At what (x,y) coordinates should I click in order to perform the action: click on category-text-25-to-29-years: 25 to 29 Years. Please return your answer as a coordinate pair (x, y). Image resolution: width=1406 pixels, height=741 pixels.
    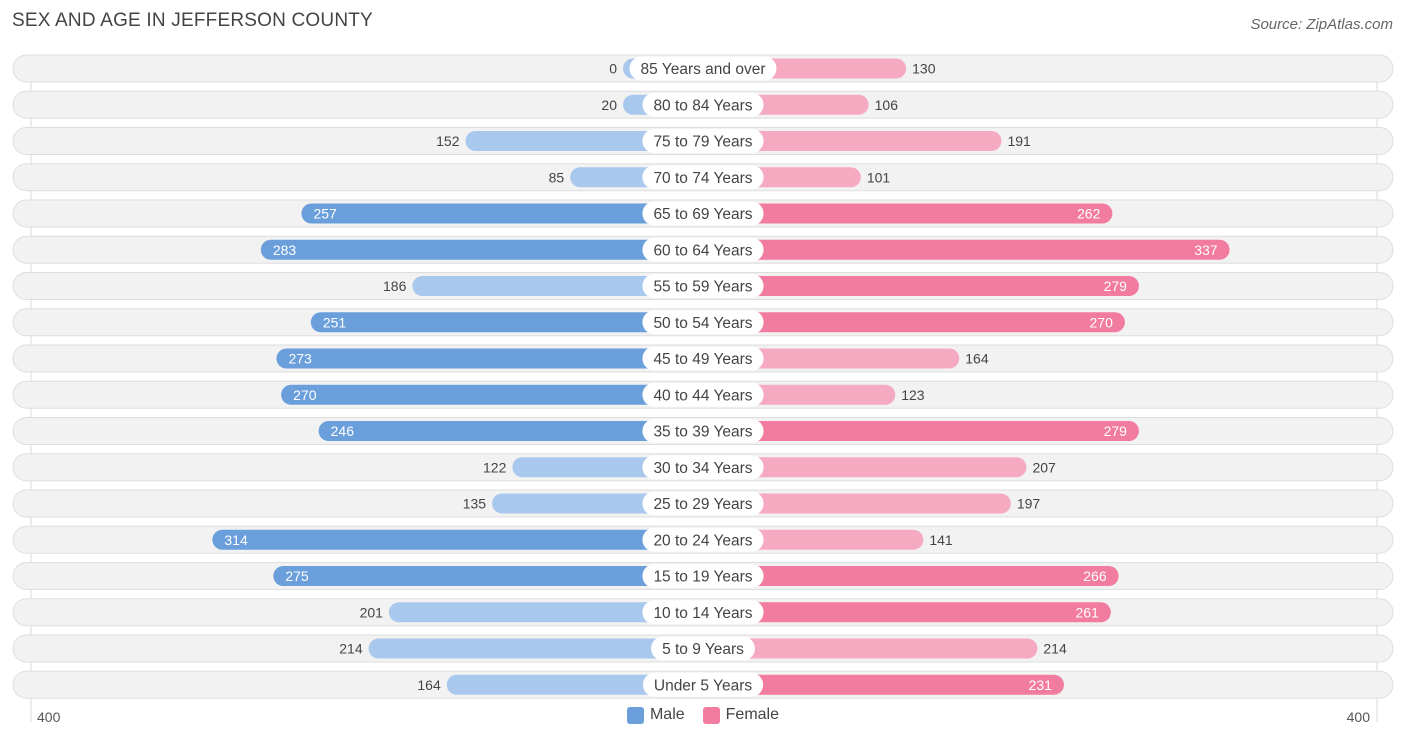
    Looking at the image, I should click on (702, 504).